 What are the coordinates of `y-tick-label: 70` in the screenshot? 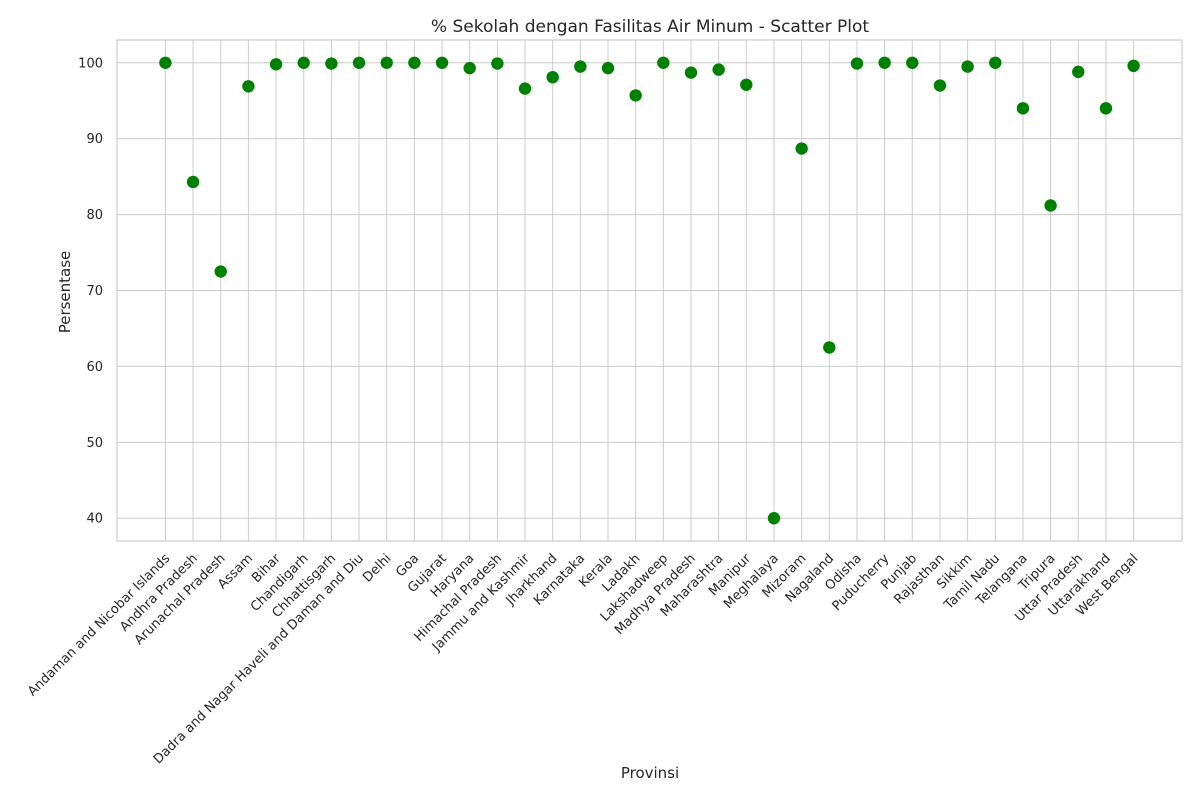 It's located at (94, 291).